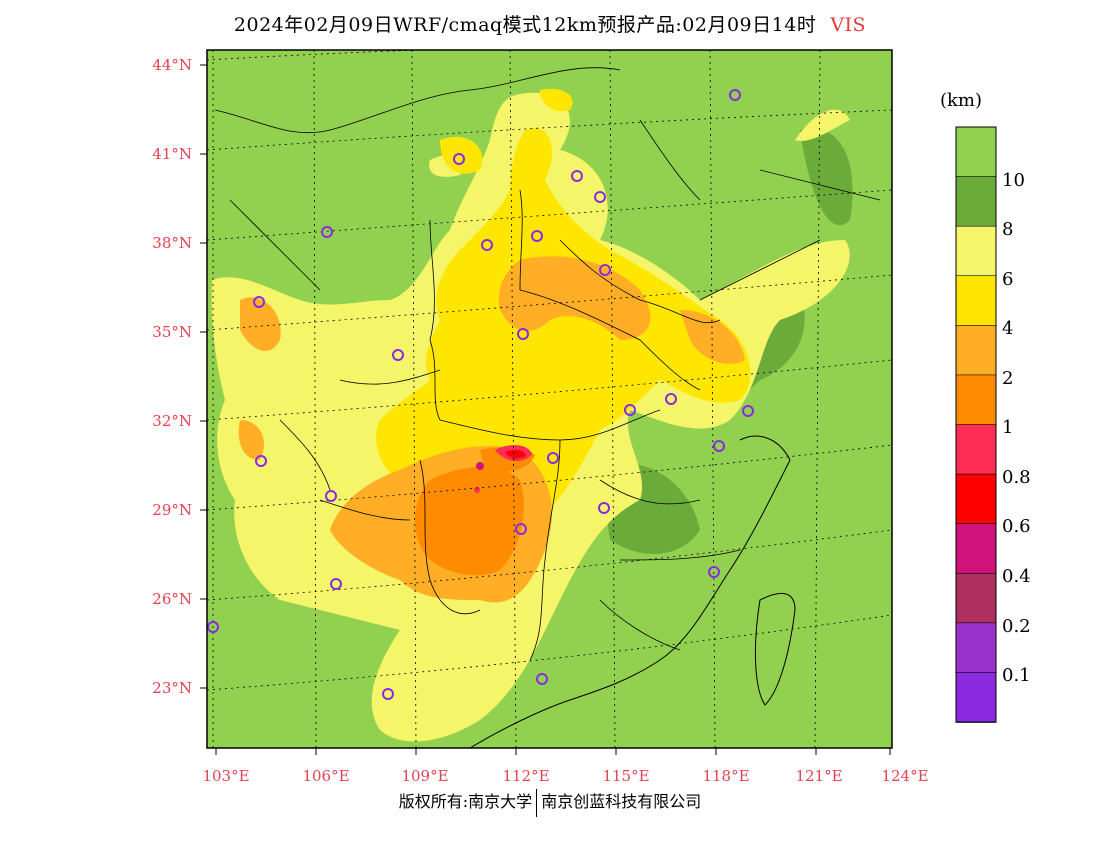 The image size is (1100, 850). Describe the element at coordinates (172, 599) in the screenshot. I see `lat-label-26: 26°N` at that location.